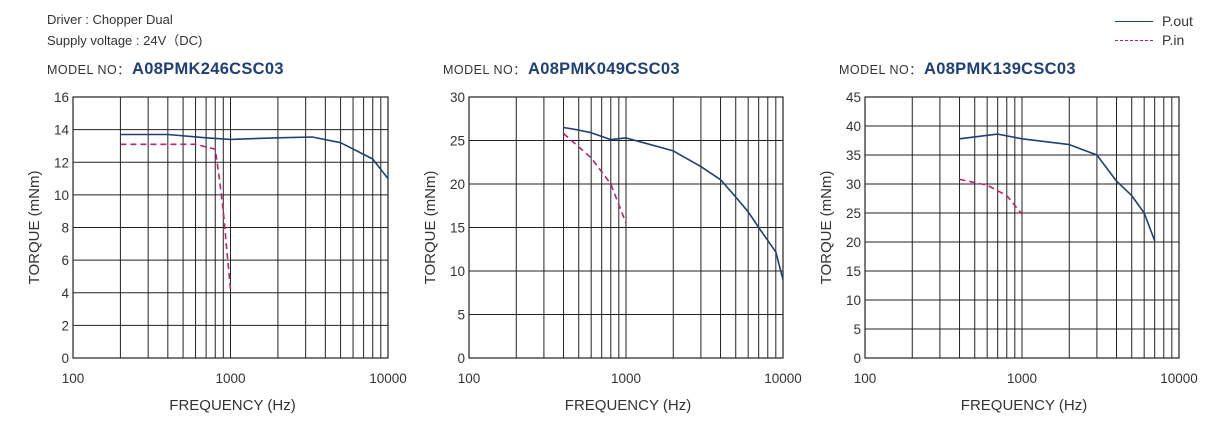  I want to click on y-tick-label: 14, so click(62, 130).